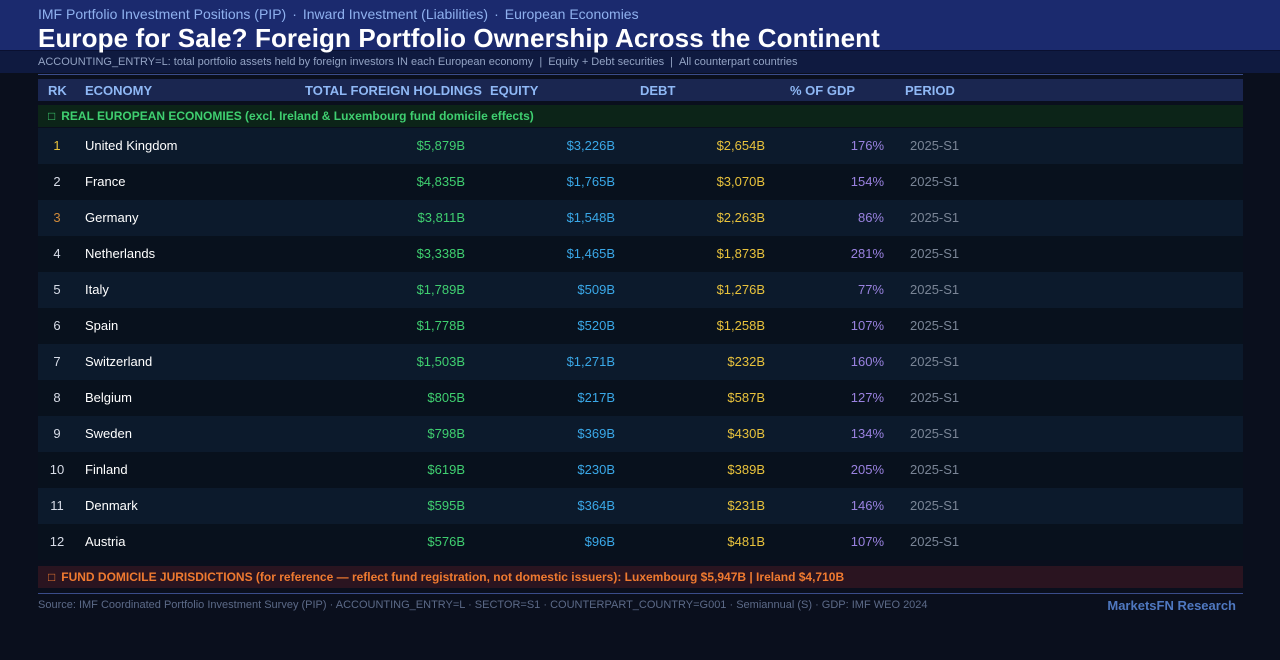 The width and height of the screenshot is (1280, 660). What do you see at coordinates (740, 289) in the screenshot?
I see `debt-cell: $1,276B` at bounding box center [740, 289].